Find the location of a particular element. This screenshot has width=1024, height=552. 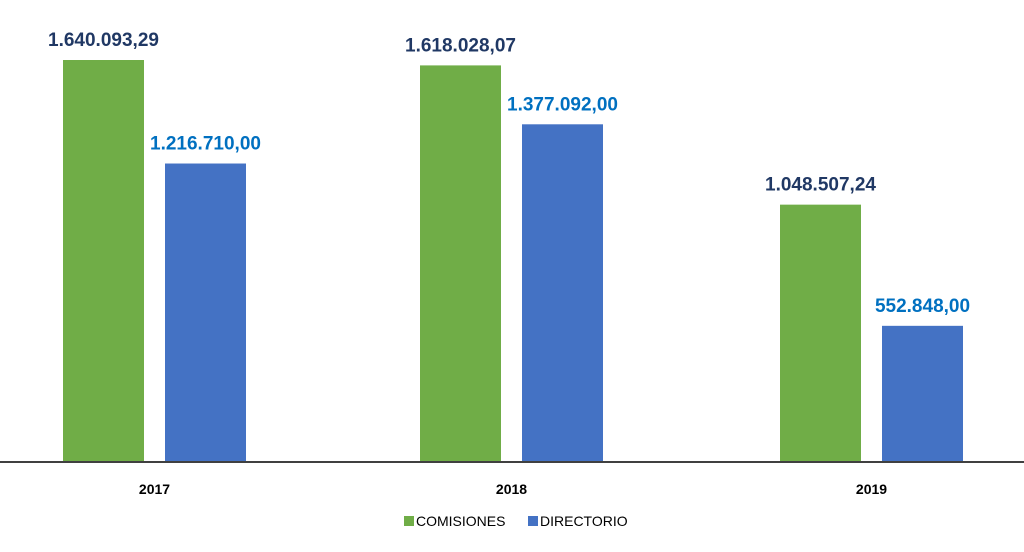

legend-swatch-comisiones is located at coordinates (409, 521).